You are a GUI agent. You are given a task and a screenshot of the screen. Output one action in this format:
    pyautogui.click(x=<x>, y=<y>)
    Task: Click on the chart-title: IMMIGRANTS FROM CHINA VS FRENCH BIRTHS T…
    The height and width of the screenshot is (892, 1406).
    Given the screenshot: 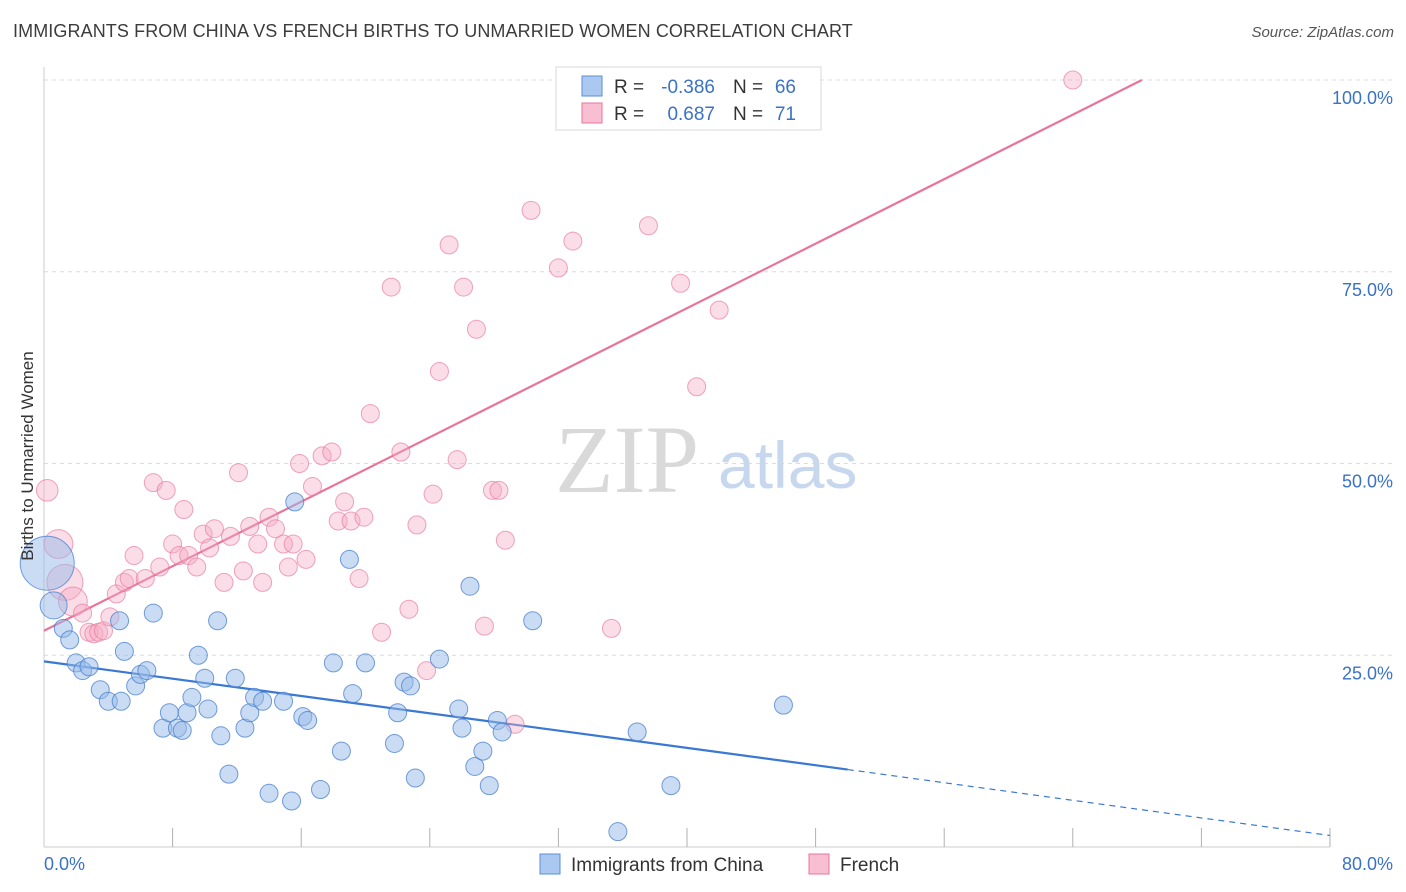 What is the action you would take?
    pyautogui.click(x=433, y=31)
    